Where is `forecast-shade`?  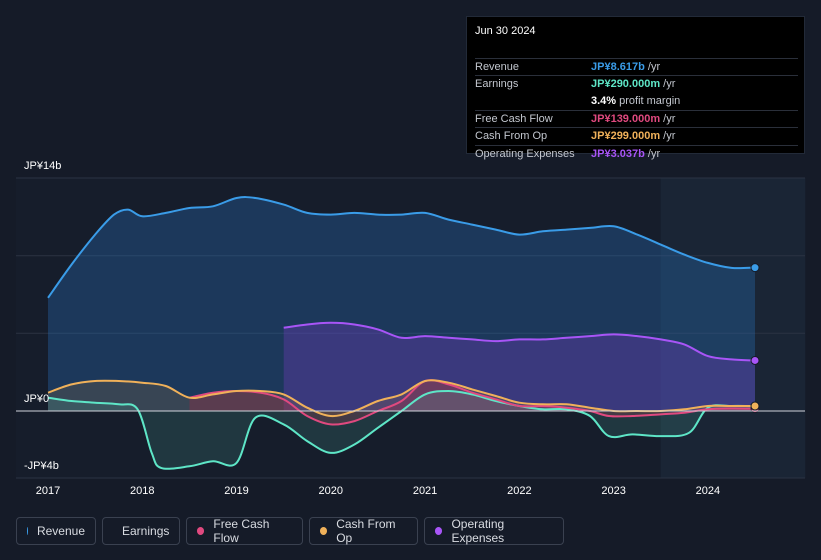
forecast-shade is located at coordinates (732, 328).